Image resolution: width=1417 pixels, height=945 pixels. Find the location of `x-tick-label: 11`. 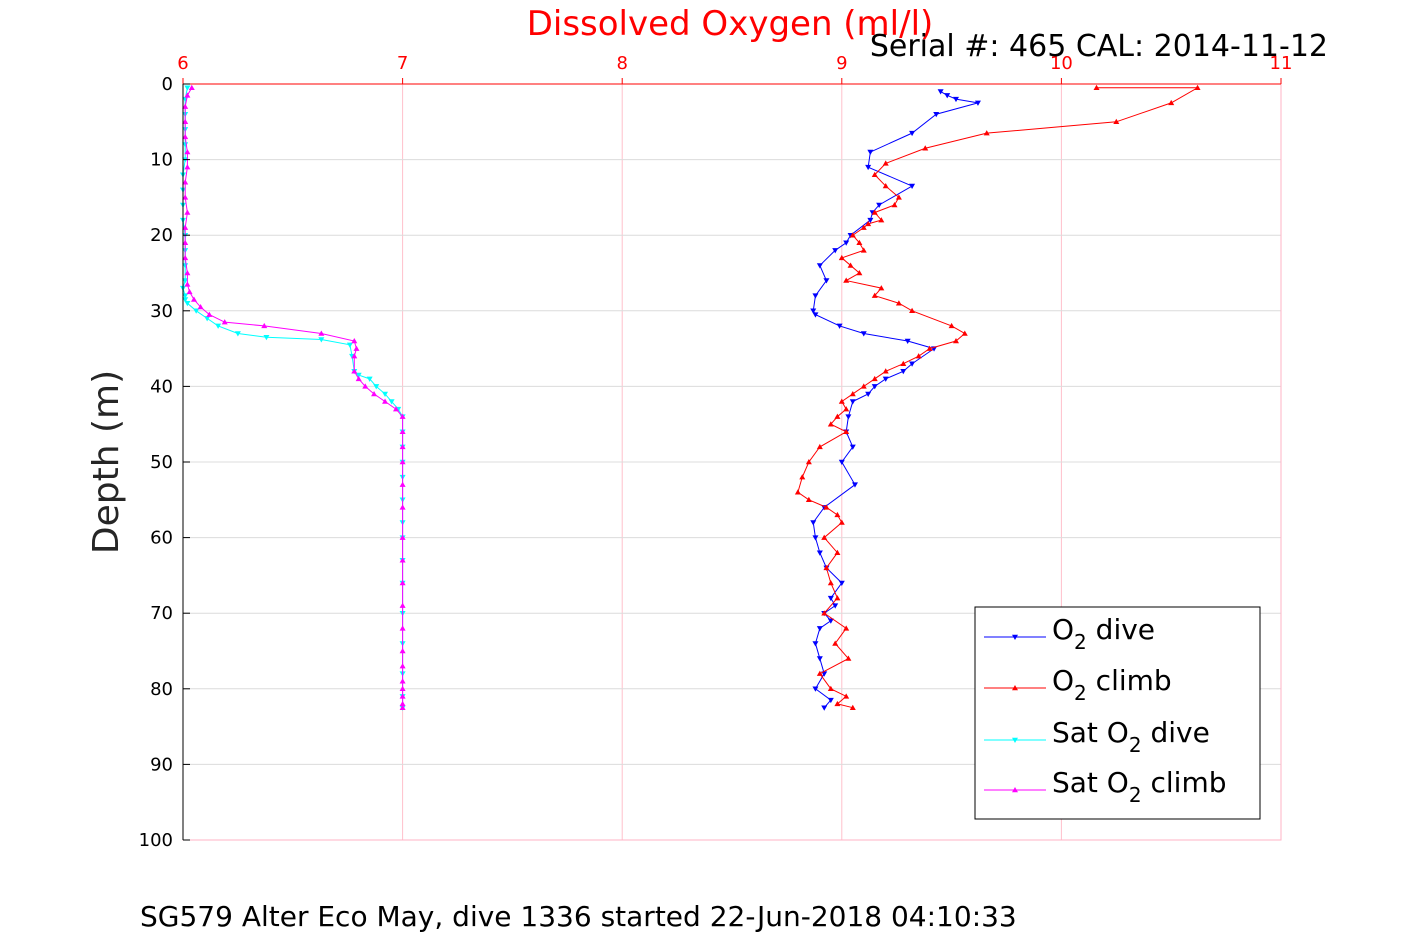

x-tick-label: 11 is located at coordinates (1281, 63).